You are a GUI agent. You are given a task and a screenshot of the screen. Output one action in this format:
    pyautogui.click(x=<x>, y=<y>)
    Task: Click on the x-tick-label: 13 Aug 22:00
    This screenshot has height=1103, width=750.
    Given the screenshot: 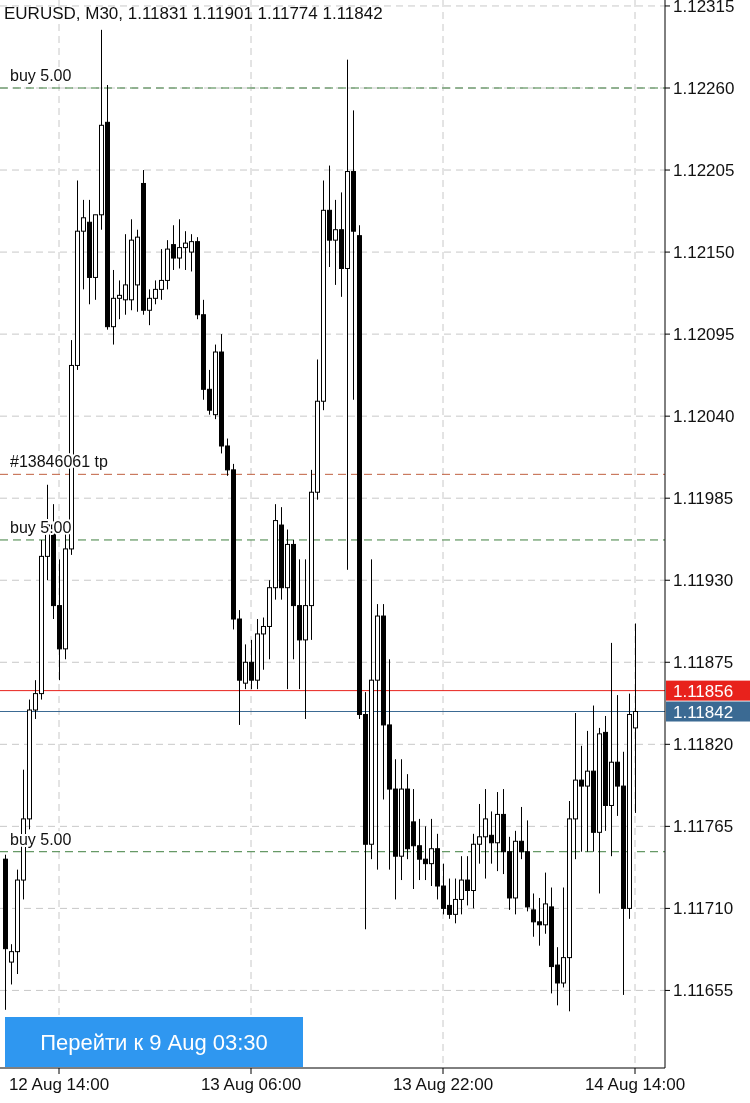 What is the action you would take?
    pyautogui.click(x=443, y=1084)
    